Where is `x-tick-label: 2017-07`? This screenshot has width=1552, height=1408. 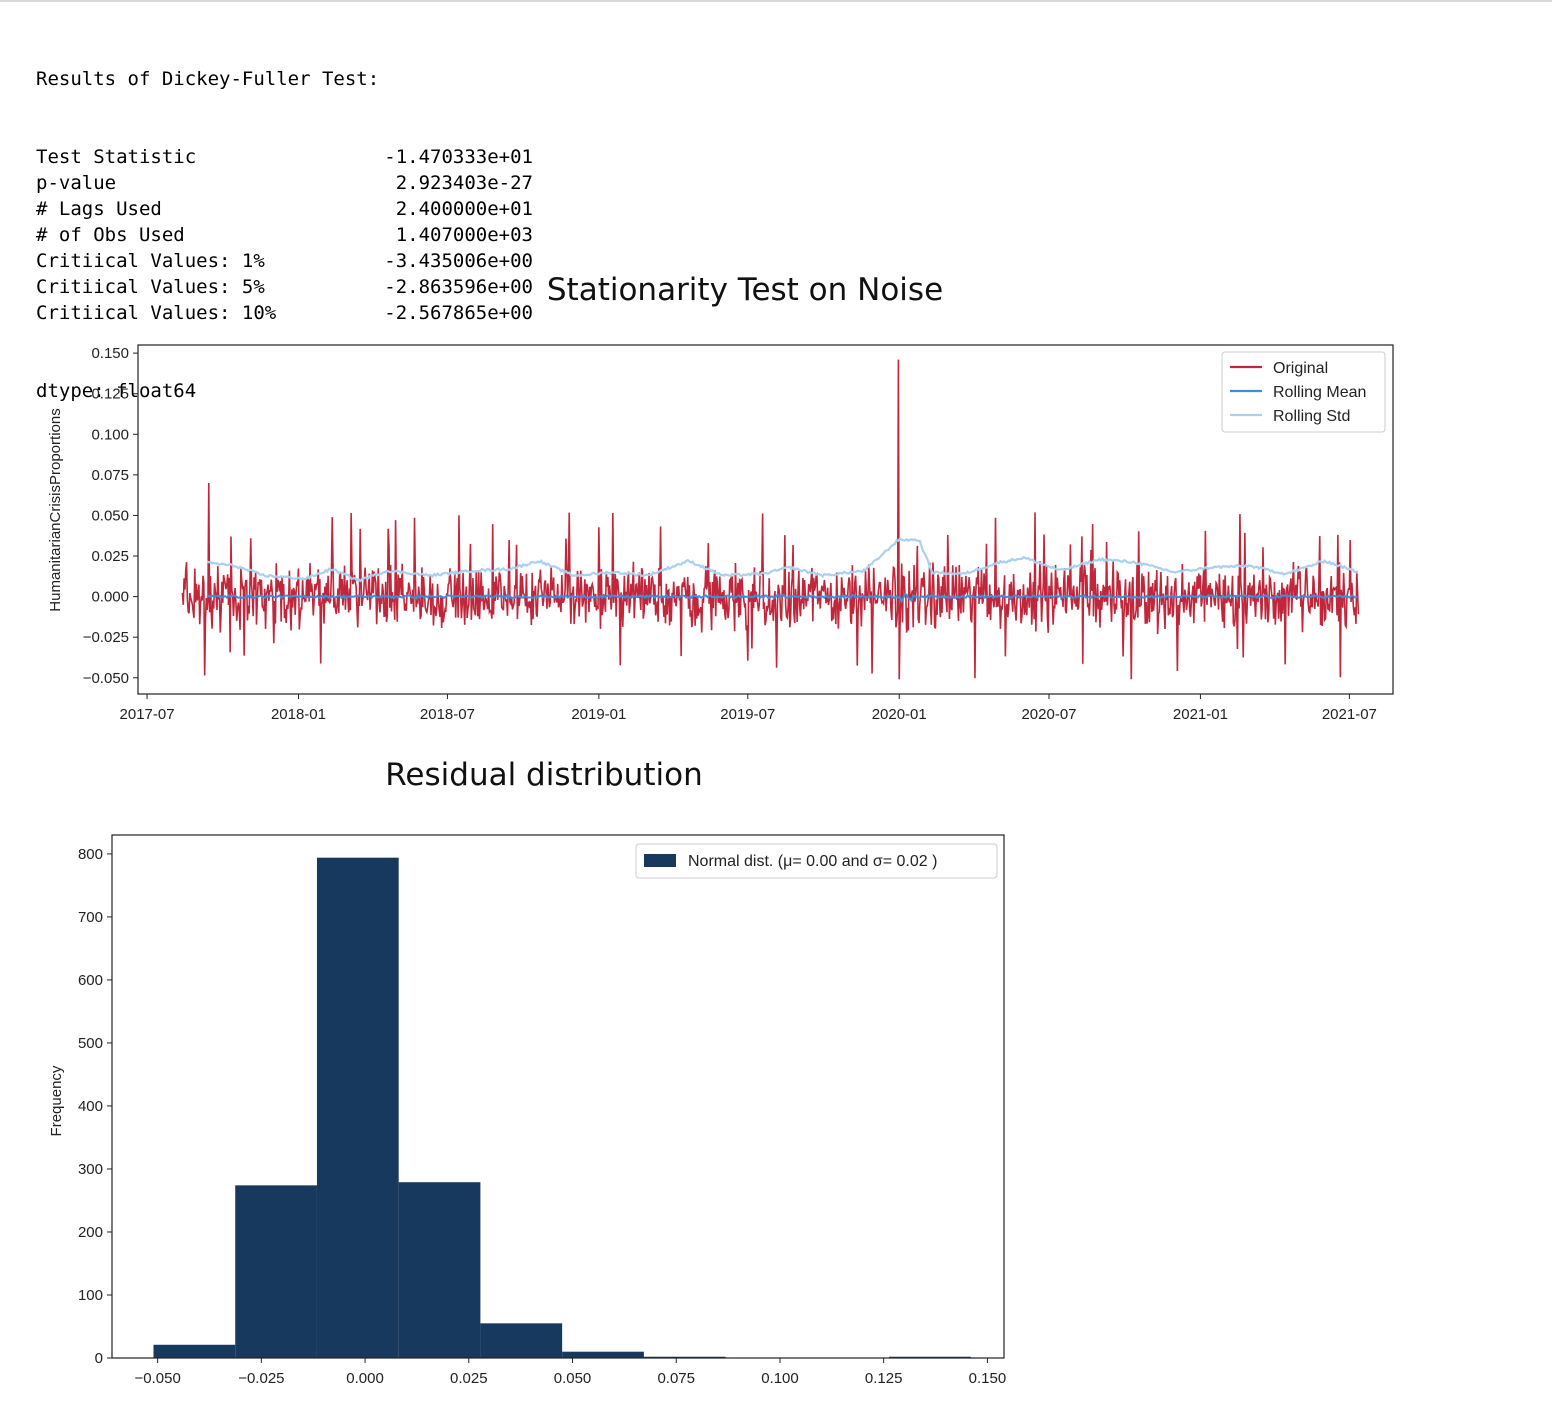 x-tick-label: 2017-07 is located at coordinates (147, 714).